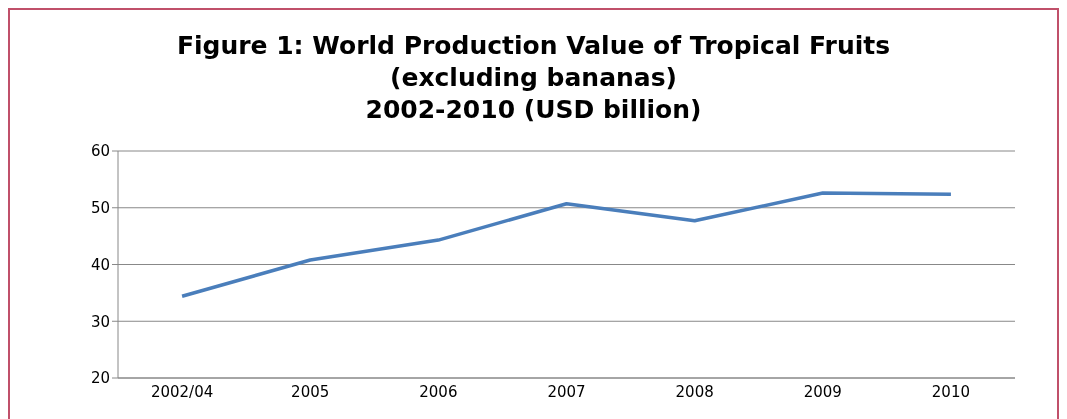  What do you see at coordinates (182, 391) in the screenshot?
I see `x-tick-label: 2002/04` at bounding box center [182, 391].